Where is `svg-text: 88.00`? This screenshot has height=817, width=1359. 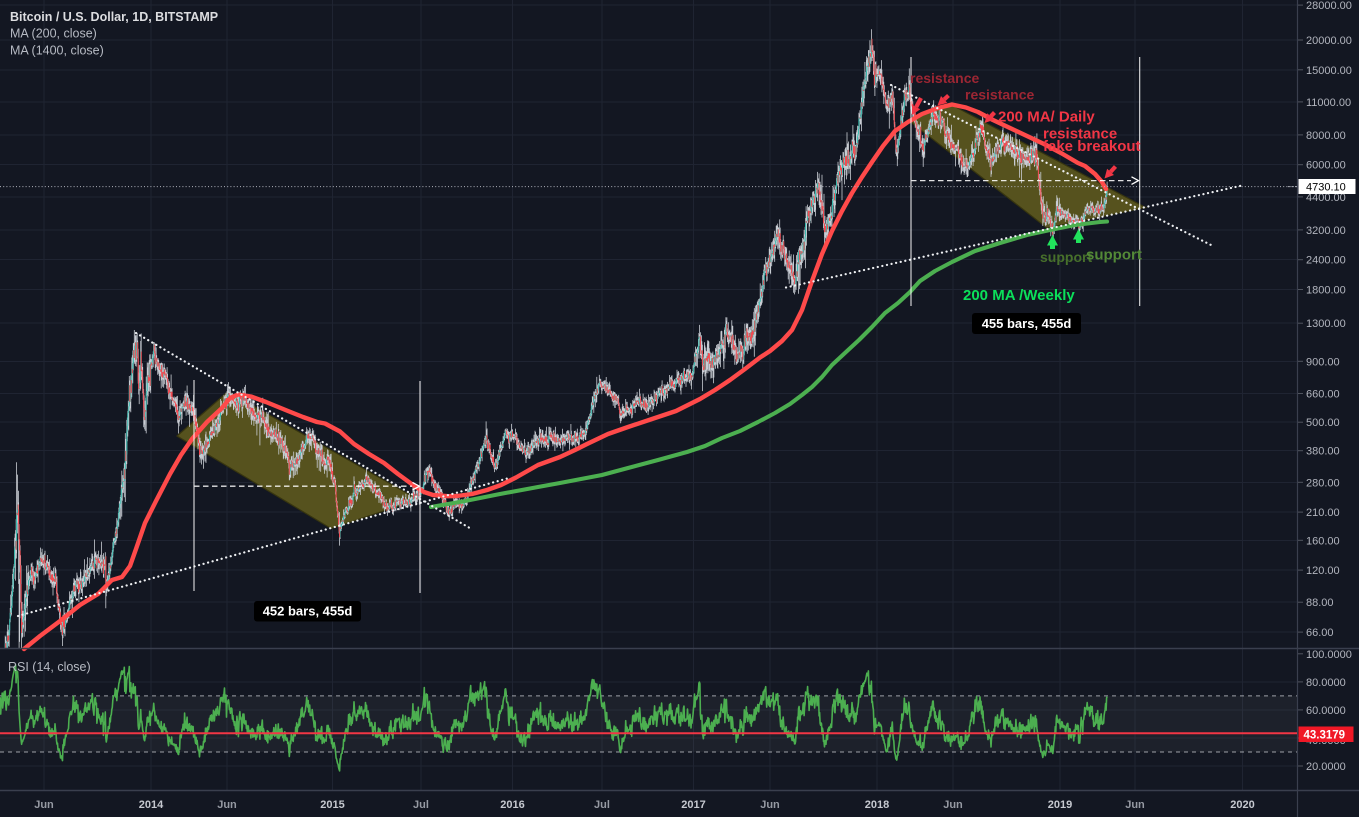 svg-text: 88.00 is located at coordinates (1320, 603).